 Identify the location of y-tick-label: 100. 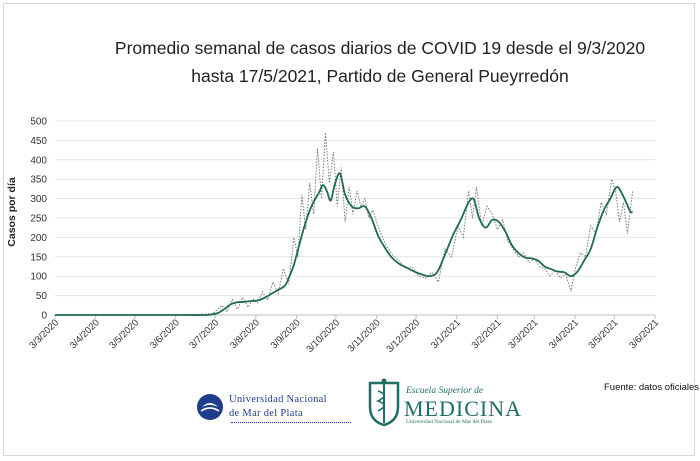
(38, 277).